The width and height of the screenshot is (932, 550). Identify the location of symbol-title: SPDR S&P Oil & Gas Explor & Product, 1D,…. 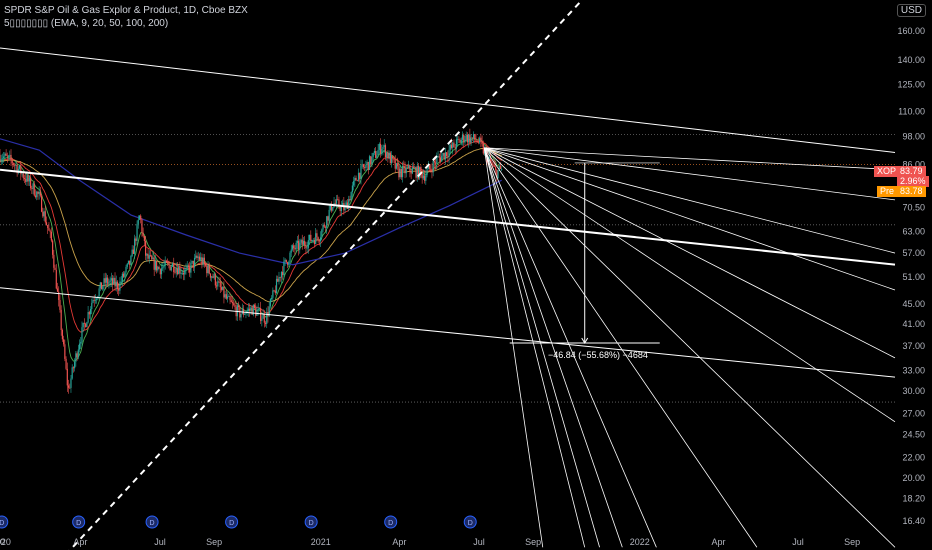
(126, 10).